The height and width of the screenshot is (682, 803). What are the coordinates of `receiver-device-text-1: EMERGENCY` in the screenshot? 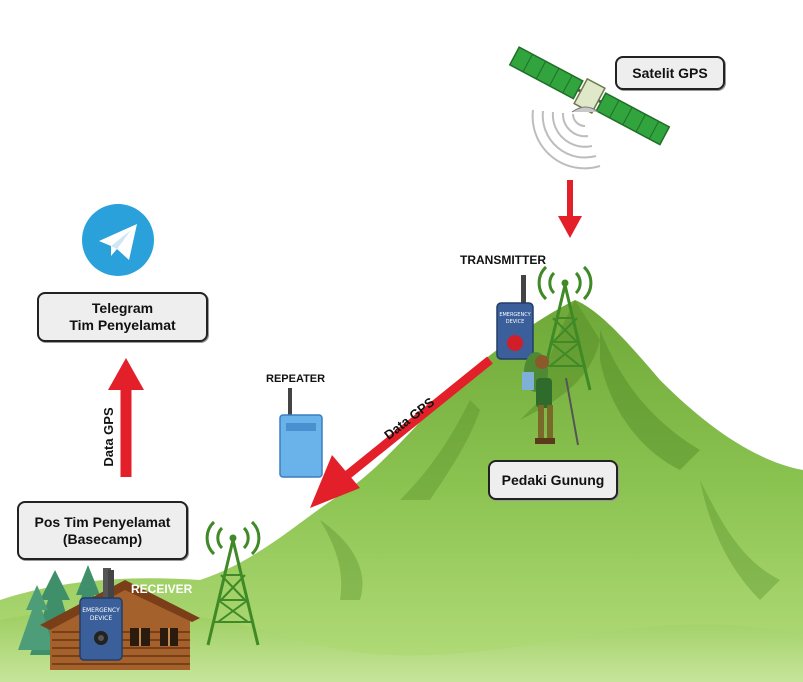 It's located at (101, 610).